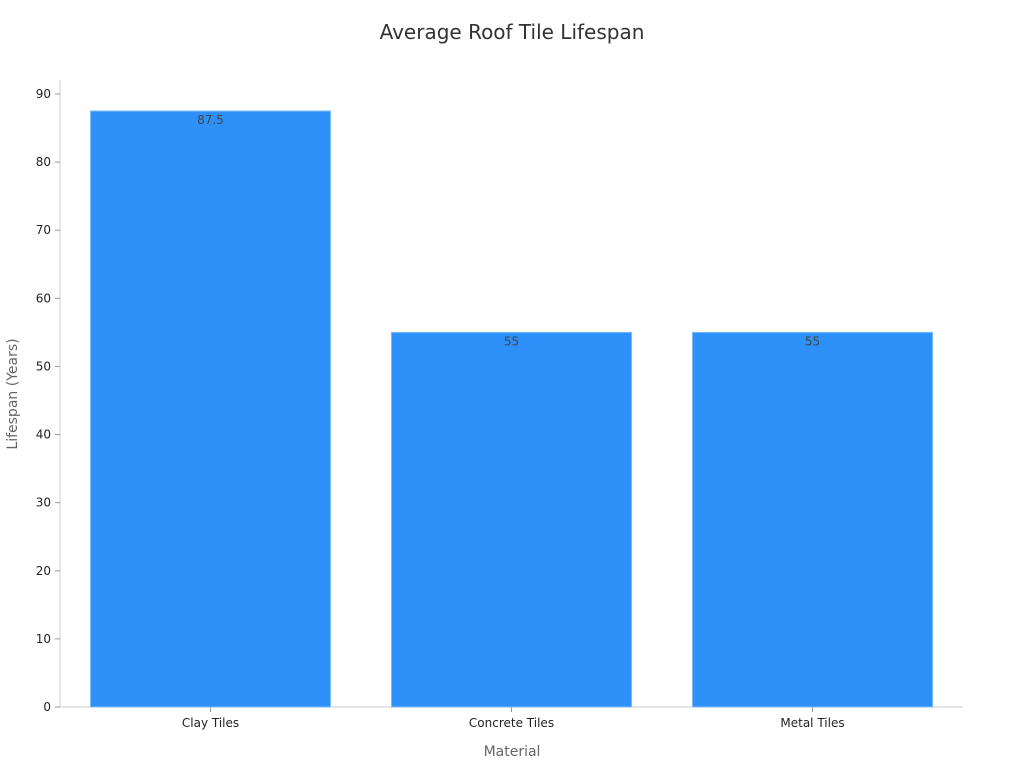 Image resolution: width=1024 pixels, height=768 pixels. Describe the element at coordinates (812, 519) in the screenshot. I see `bar-metal-tiles` at that location.